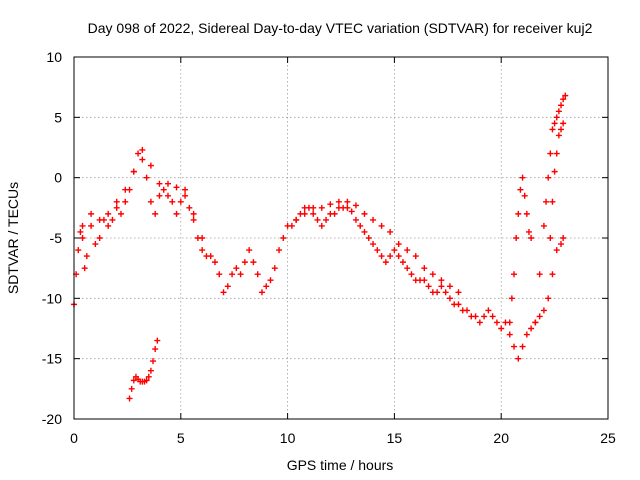 The height and width of the screenshot is (480, 640). I want to click on x-tick-label: 15, so click(395, 438).